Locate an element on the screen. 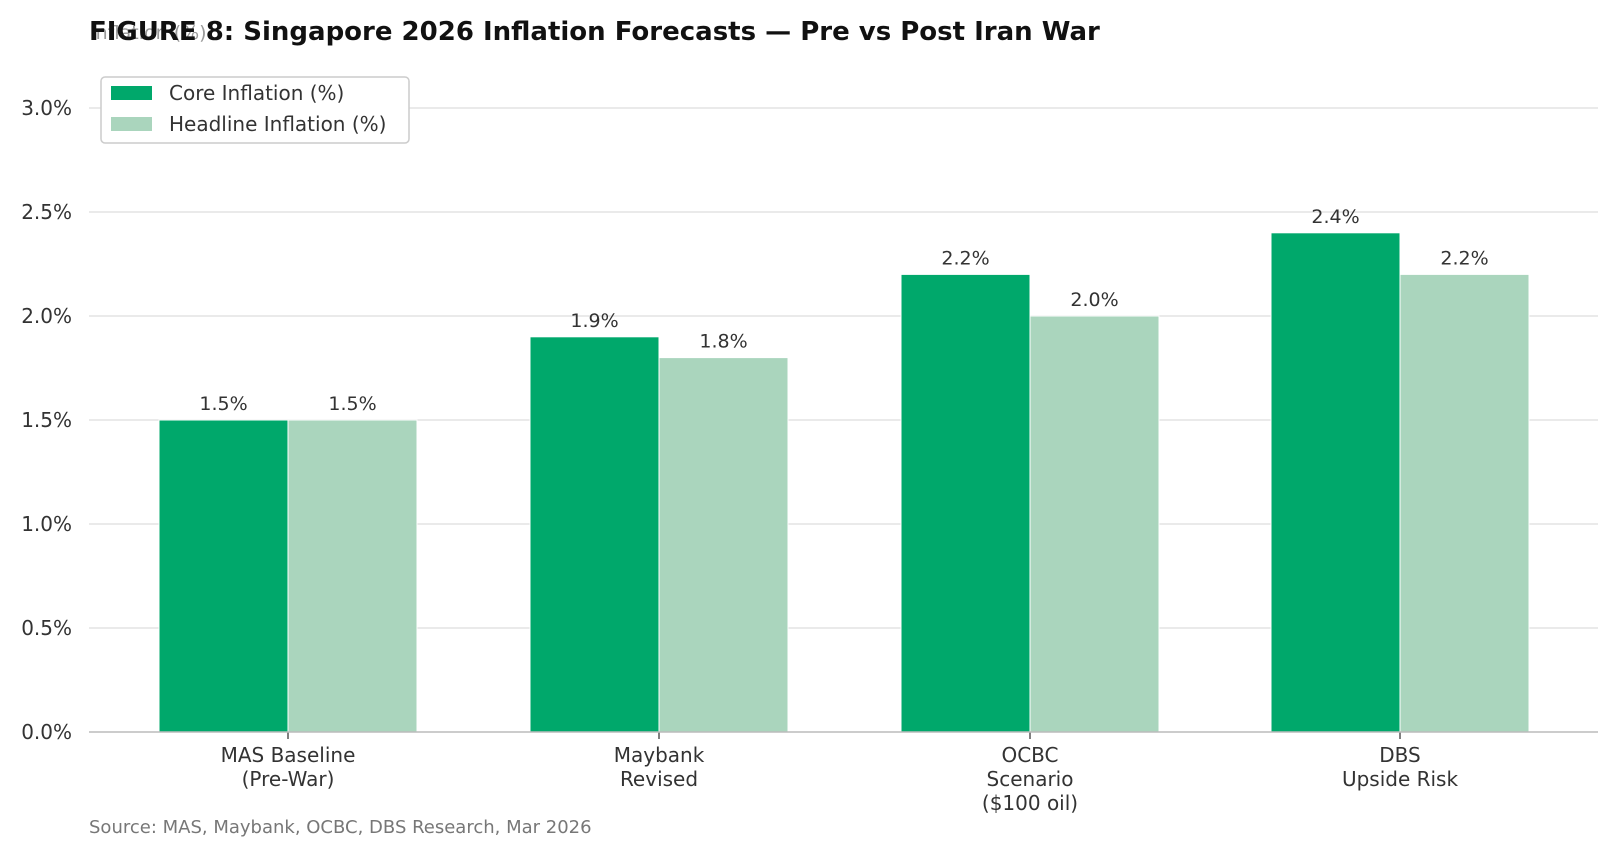  y-tick-label: 1.0% is located at coordinates (46, 524).